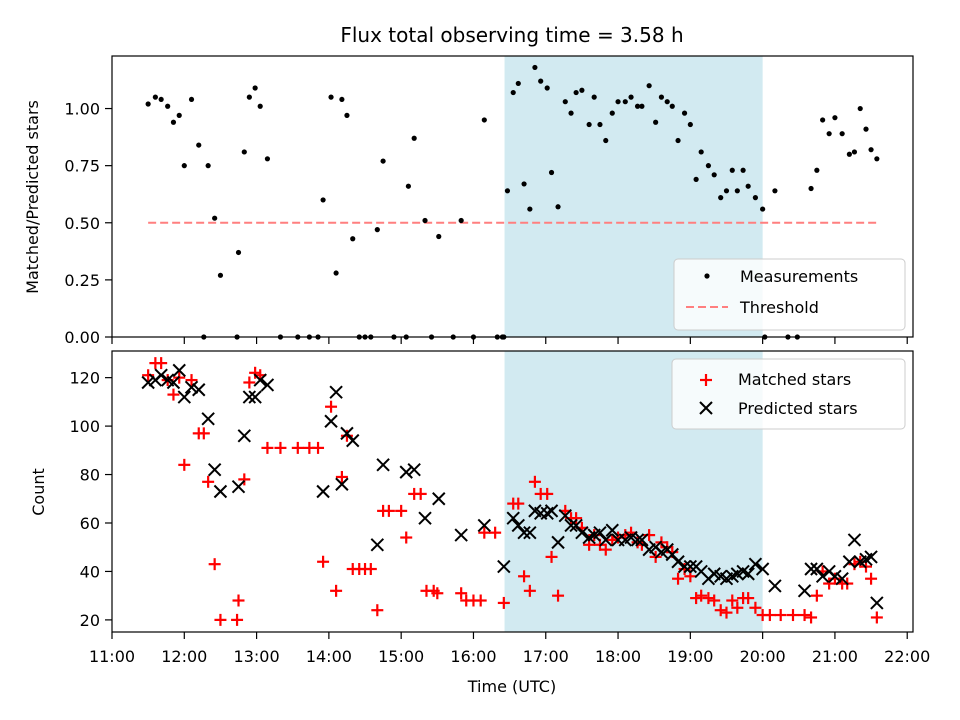  I want to click on top-y-axis-label: Matched/Predicted stars, so click(32, 197).